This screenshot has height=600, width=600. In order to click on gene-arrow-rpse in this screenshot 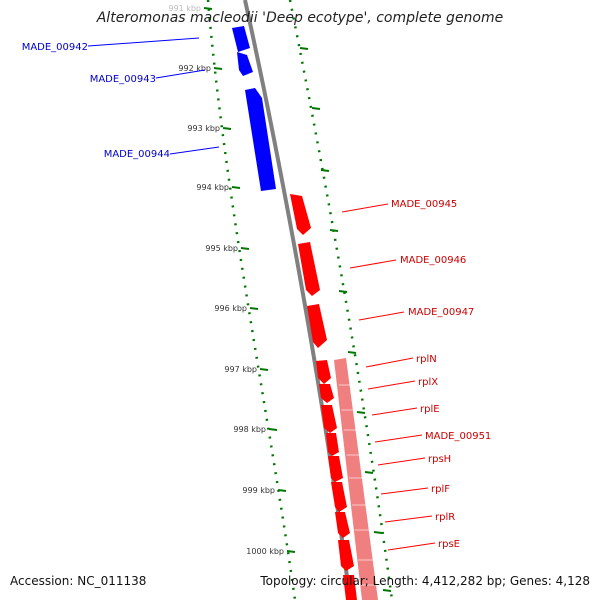, I will do `click(346, 555)`.